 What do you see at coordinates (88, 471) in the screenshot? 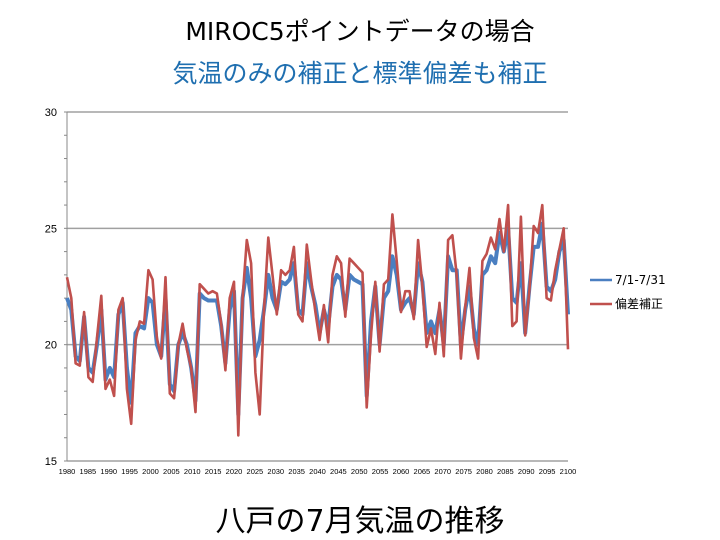
I see `x-tick-label: 1985` at bounding box center [88, 471].